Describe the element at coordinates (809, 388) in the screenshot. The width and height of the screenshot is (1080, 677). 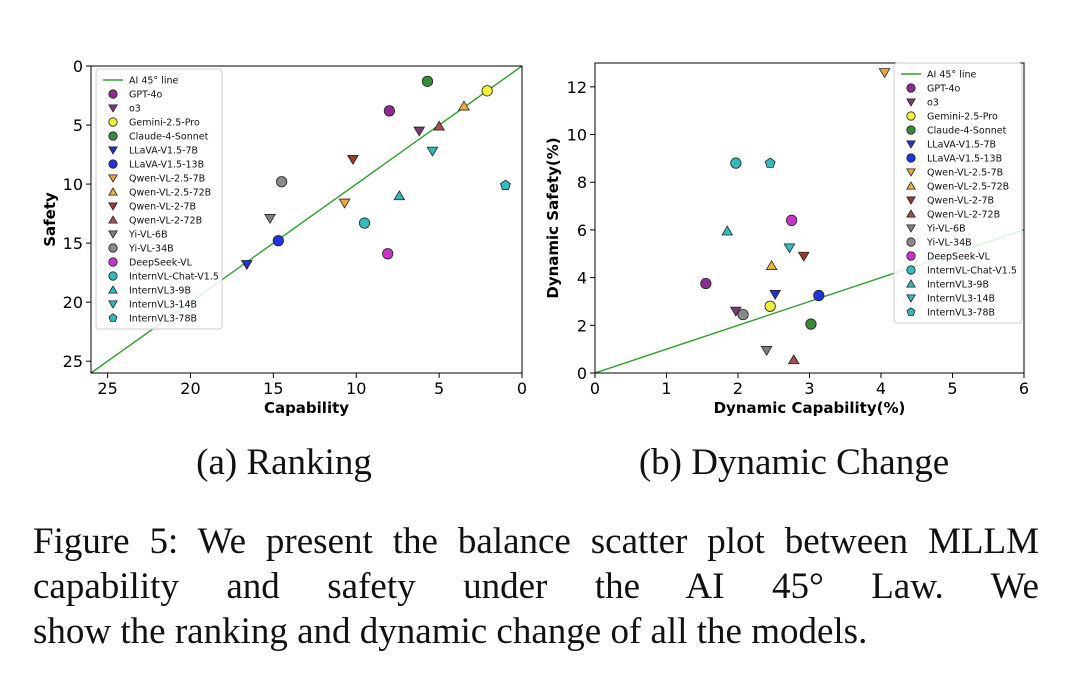
I see `x-tick-label: 3` at that location.